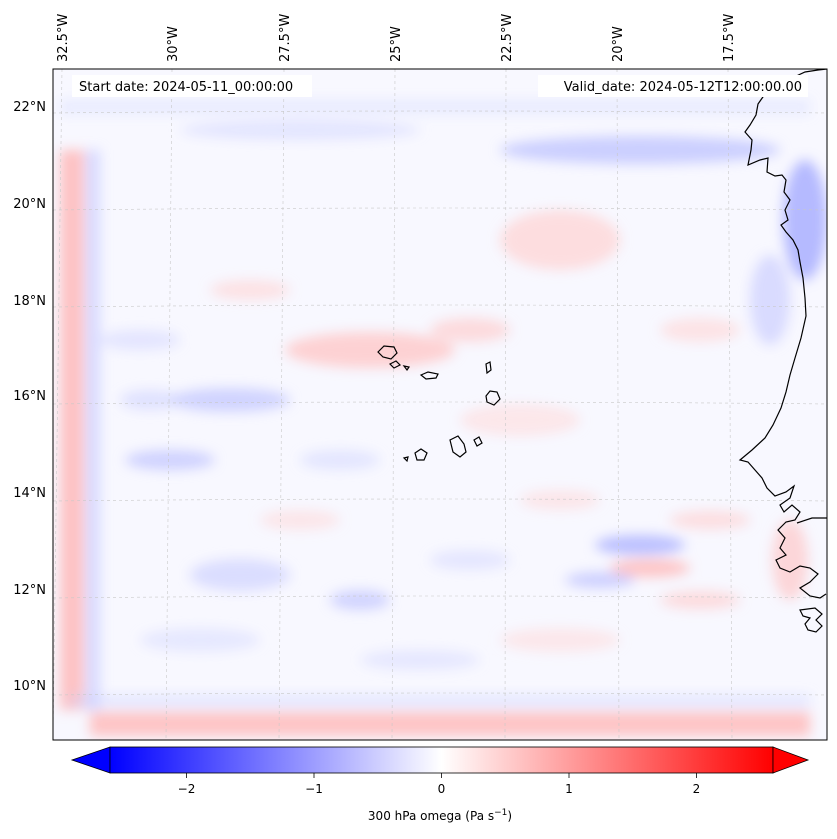 The width and height of the screenshot is (837, 839). I want to click on lat-label: 14°N, so click(29, 493).